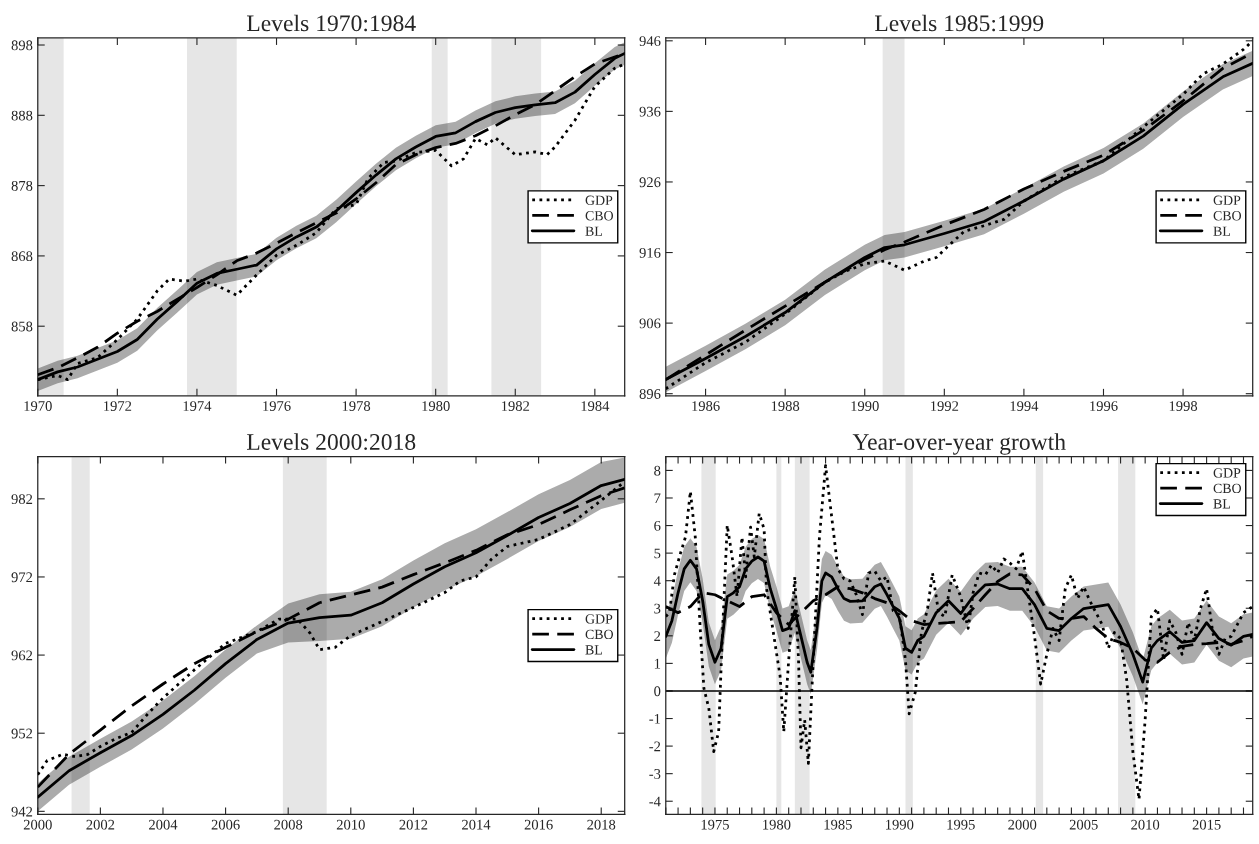 This screenshot has width=1259, height=844. I want to click on x-tick-label: 2014, so click(476, 824).